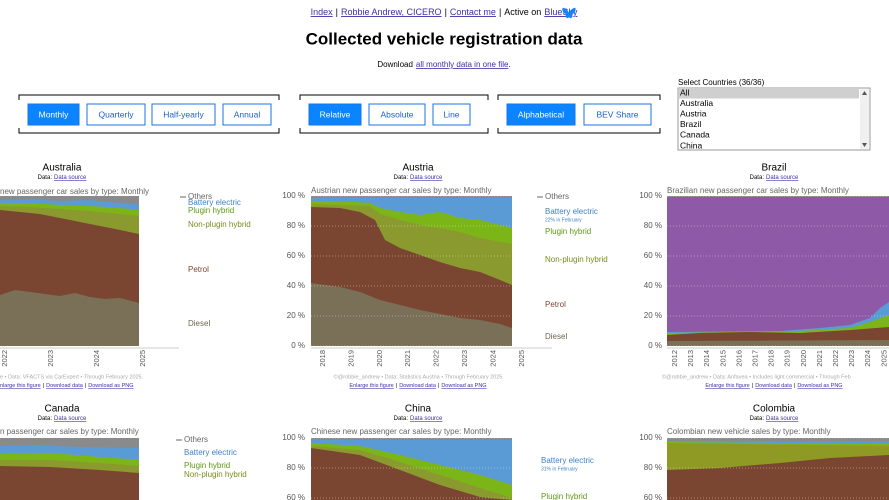  I want to click on nav-link: BlueSky, so click(561, 12).